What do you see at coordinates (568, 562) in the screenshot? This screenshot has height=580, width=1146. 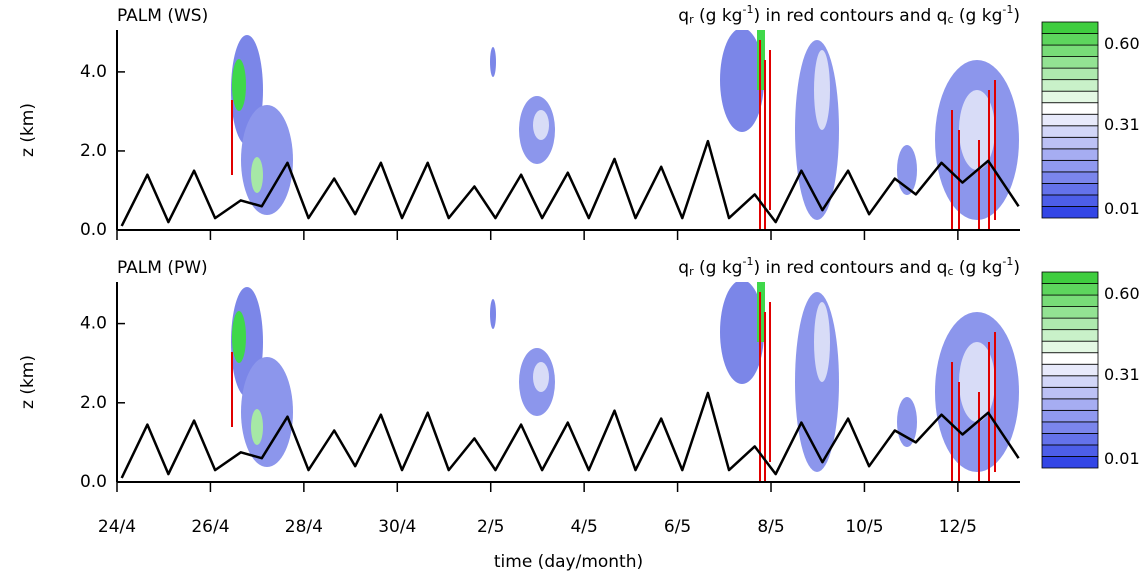 I see `x-axis-label: time (day/month)` at bounding box center [568, 562].